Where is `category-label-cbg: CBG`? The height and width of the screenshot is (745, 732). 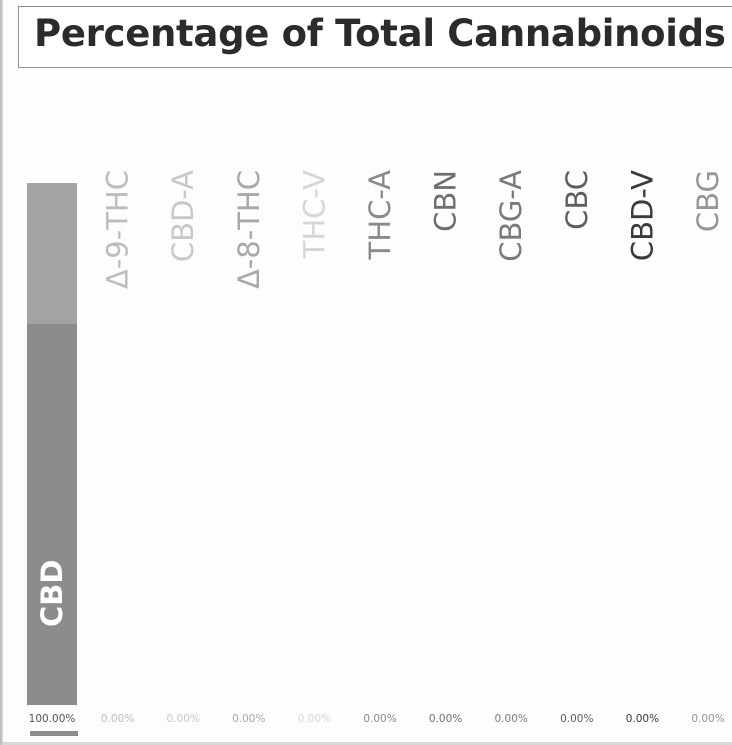
category-label-cbg: CBG is located at coordinates (708, 201).